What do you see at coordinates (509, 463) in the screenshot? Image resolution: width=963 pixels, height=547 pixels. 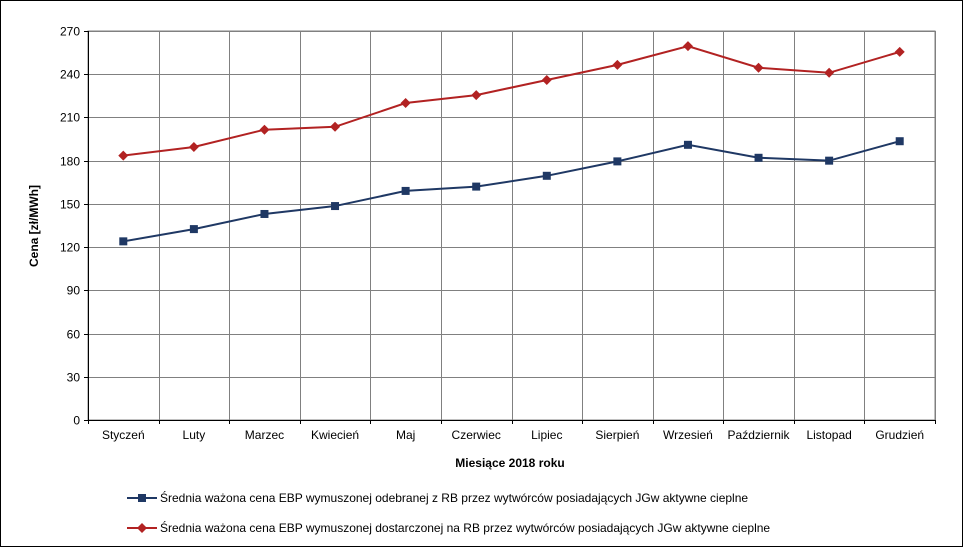 I see `x-axis-title: Miesiące 2018 roku` at bounding box center [509, 463].